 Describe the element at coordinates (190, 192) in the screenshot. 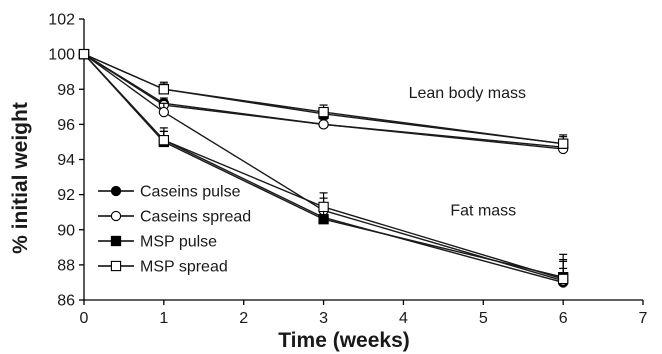

I see `legend-label: Caseins pulse` at that location.